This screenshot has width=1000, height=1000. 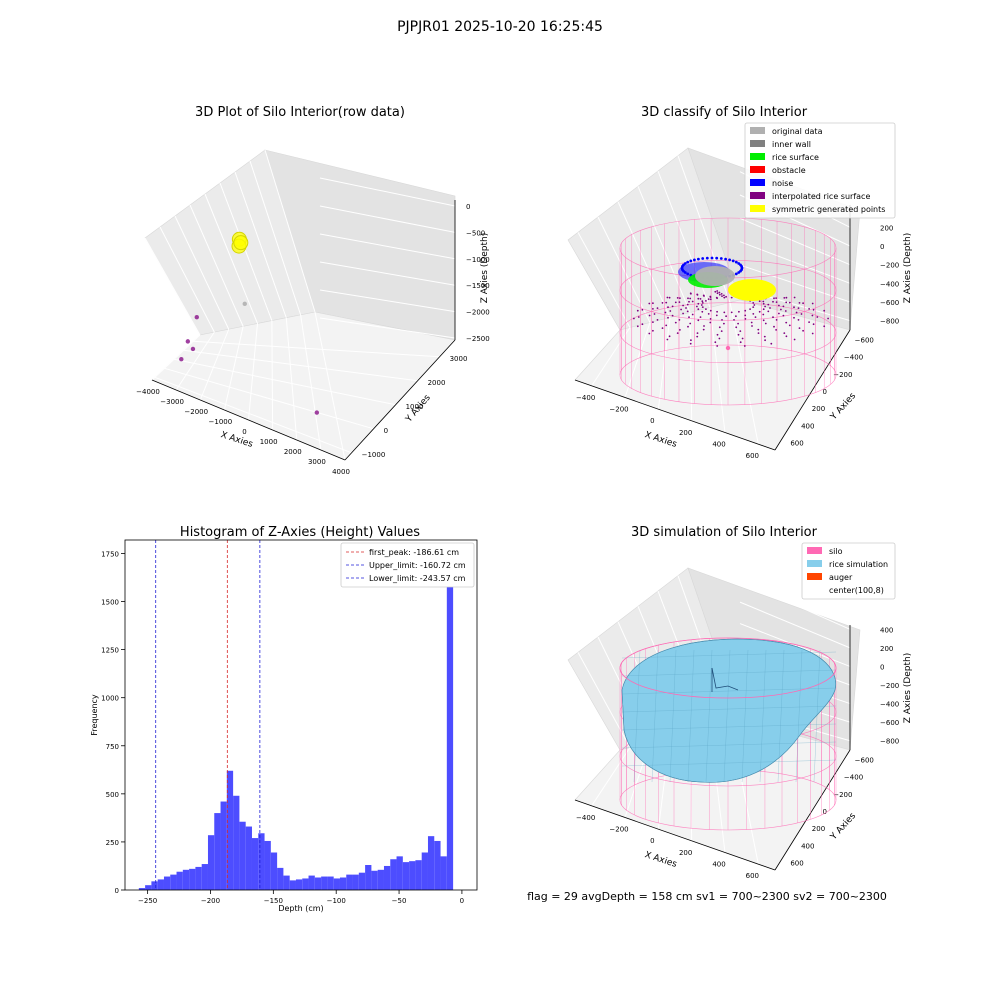 I want to click on y-tick-label: −200, so click(x=842, y=795).